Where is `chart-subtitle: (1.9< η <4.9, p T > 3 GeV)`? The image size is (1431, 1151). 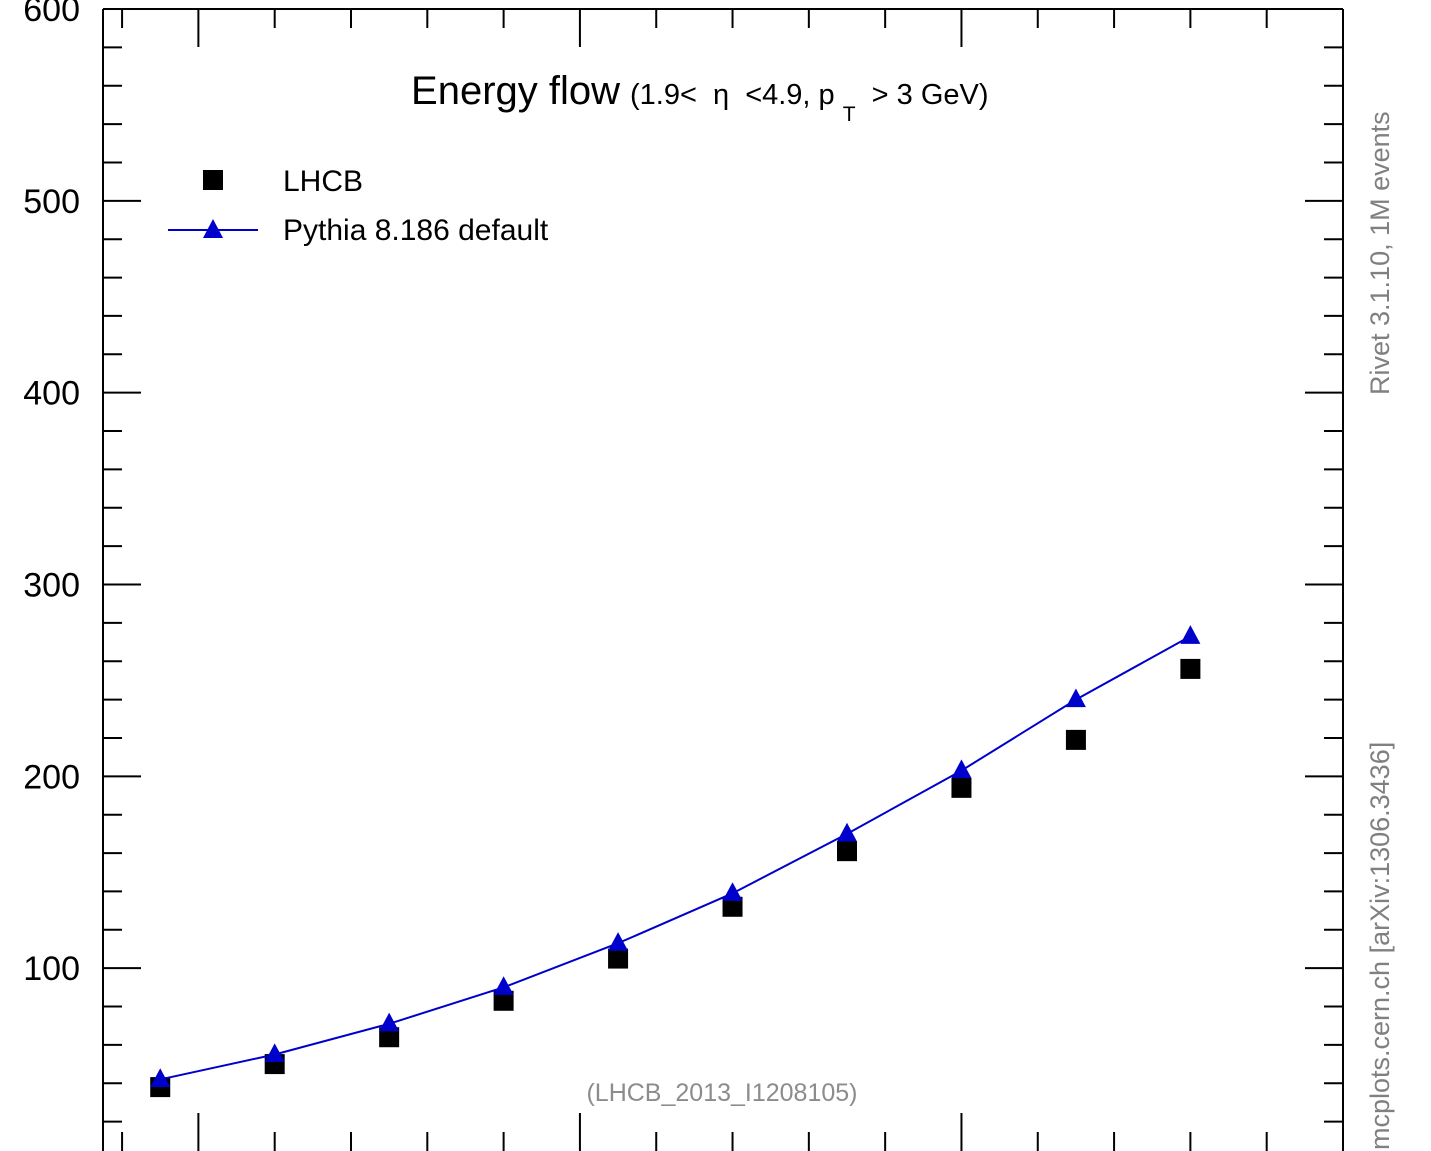 chart-subtitle: (1.9< η <4.9, p T > 3 GeV) is located at coordinates (809, 103).